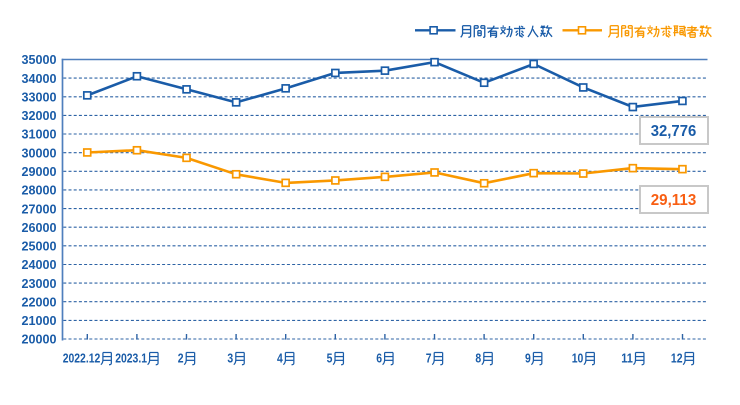  Describe the element at coordinates (39, 78) in the screenshot. I see `svg-text: 34000` at that location.